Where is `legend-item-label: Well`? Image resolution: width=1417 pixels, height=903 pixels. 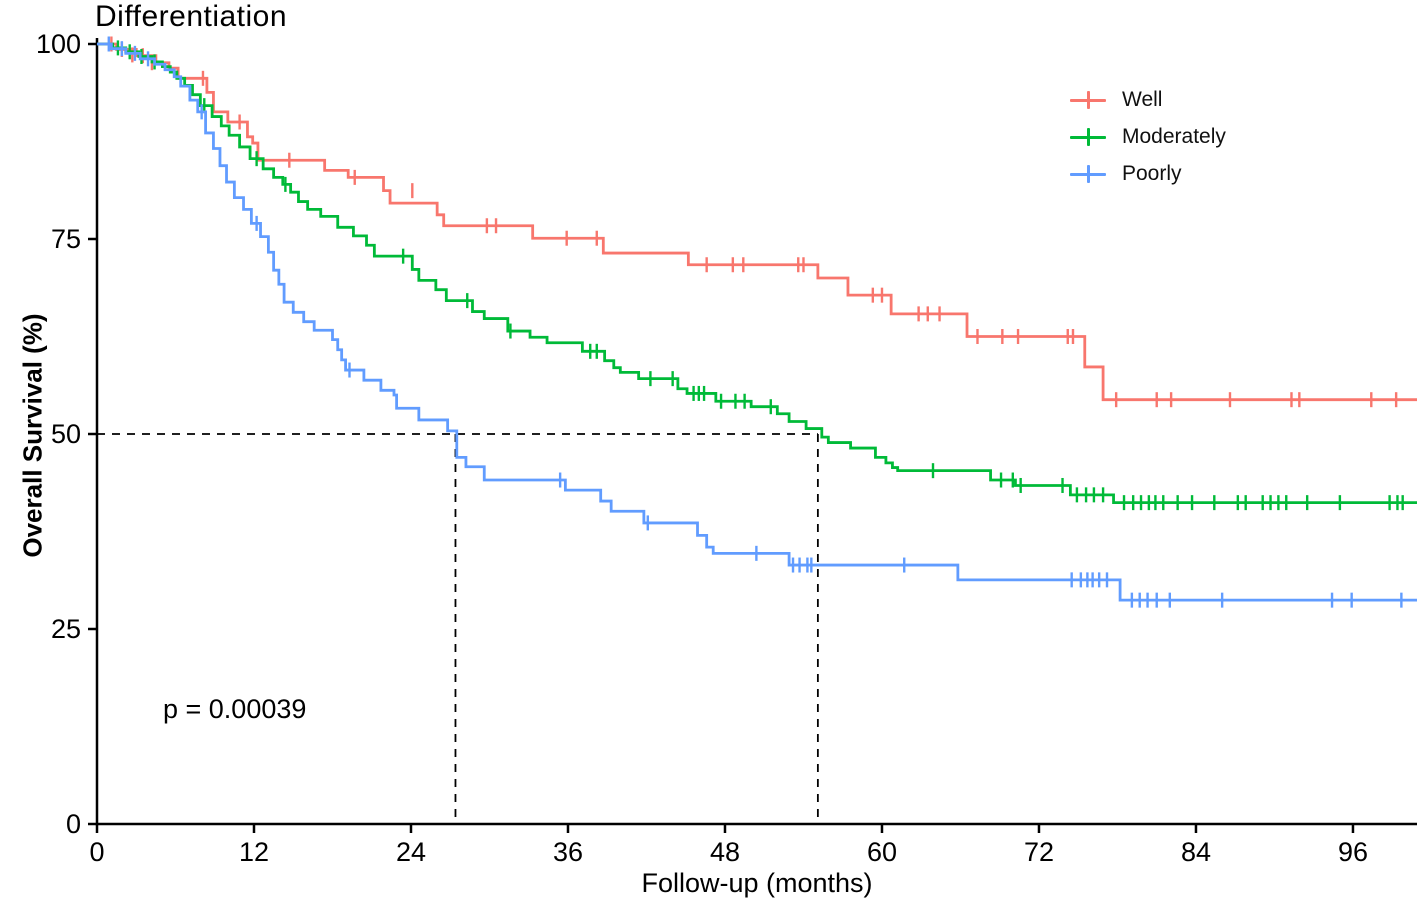 legend-item-label: Well is located at coordinates (1142, 99).